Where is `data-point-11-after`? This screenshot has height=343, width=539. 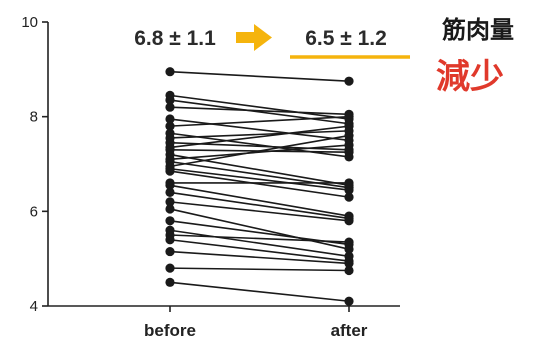
data-point-11-after is located at coordinates (349, 152).